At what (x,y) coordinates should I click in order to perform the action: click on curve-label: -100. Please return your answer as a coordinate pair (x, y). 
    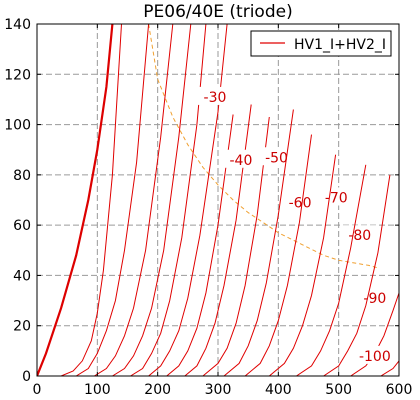
    Looking at the image, I should click on (375, 357).